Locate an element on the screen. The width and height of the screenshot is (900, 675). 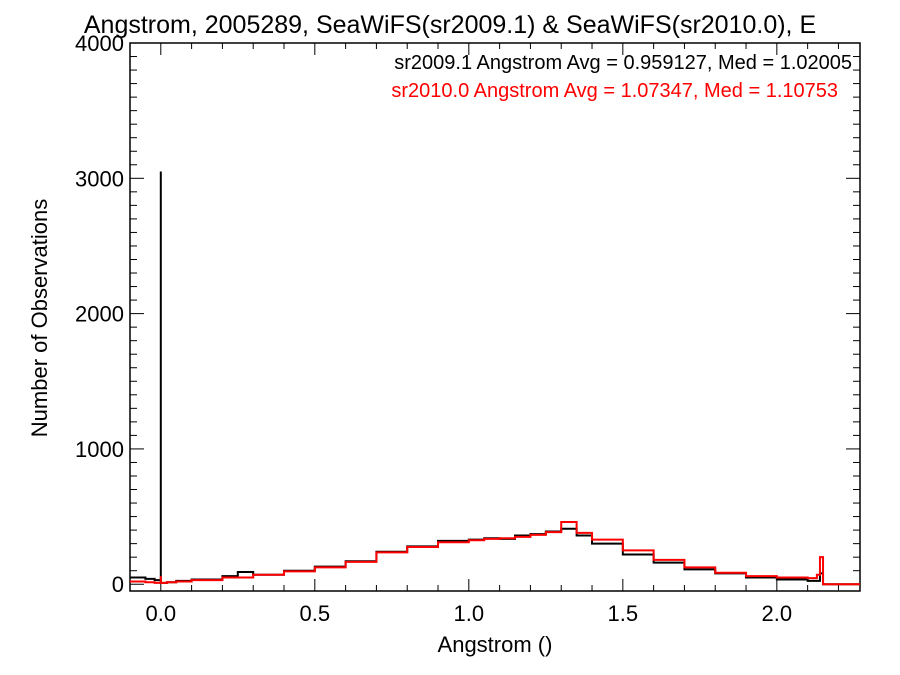
y-tick-label: 2000 is located at coordinates (99, 314).